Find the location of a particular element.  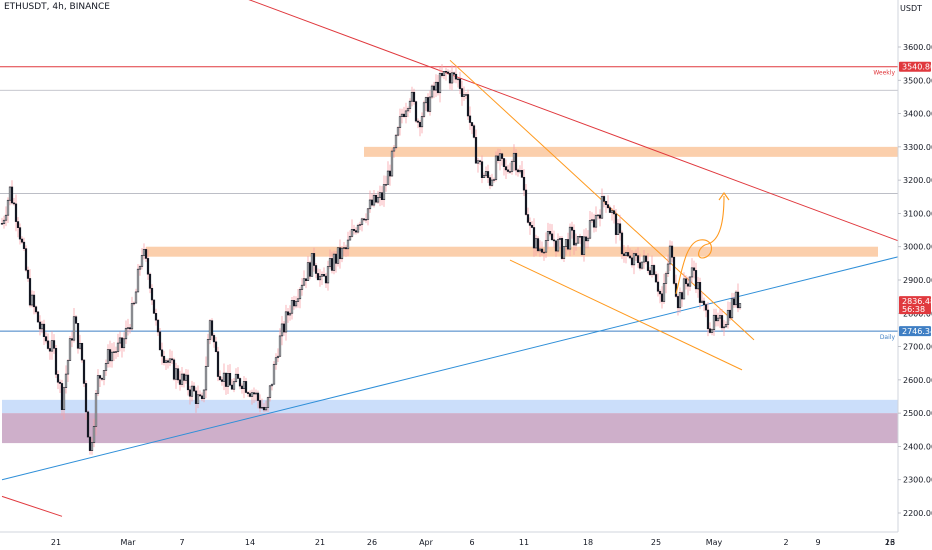

x-tick-label: Mar is located at coordinates (128, 542).